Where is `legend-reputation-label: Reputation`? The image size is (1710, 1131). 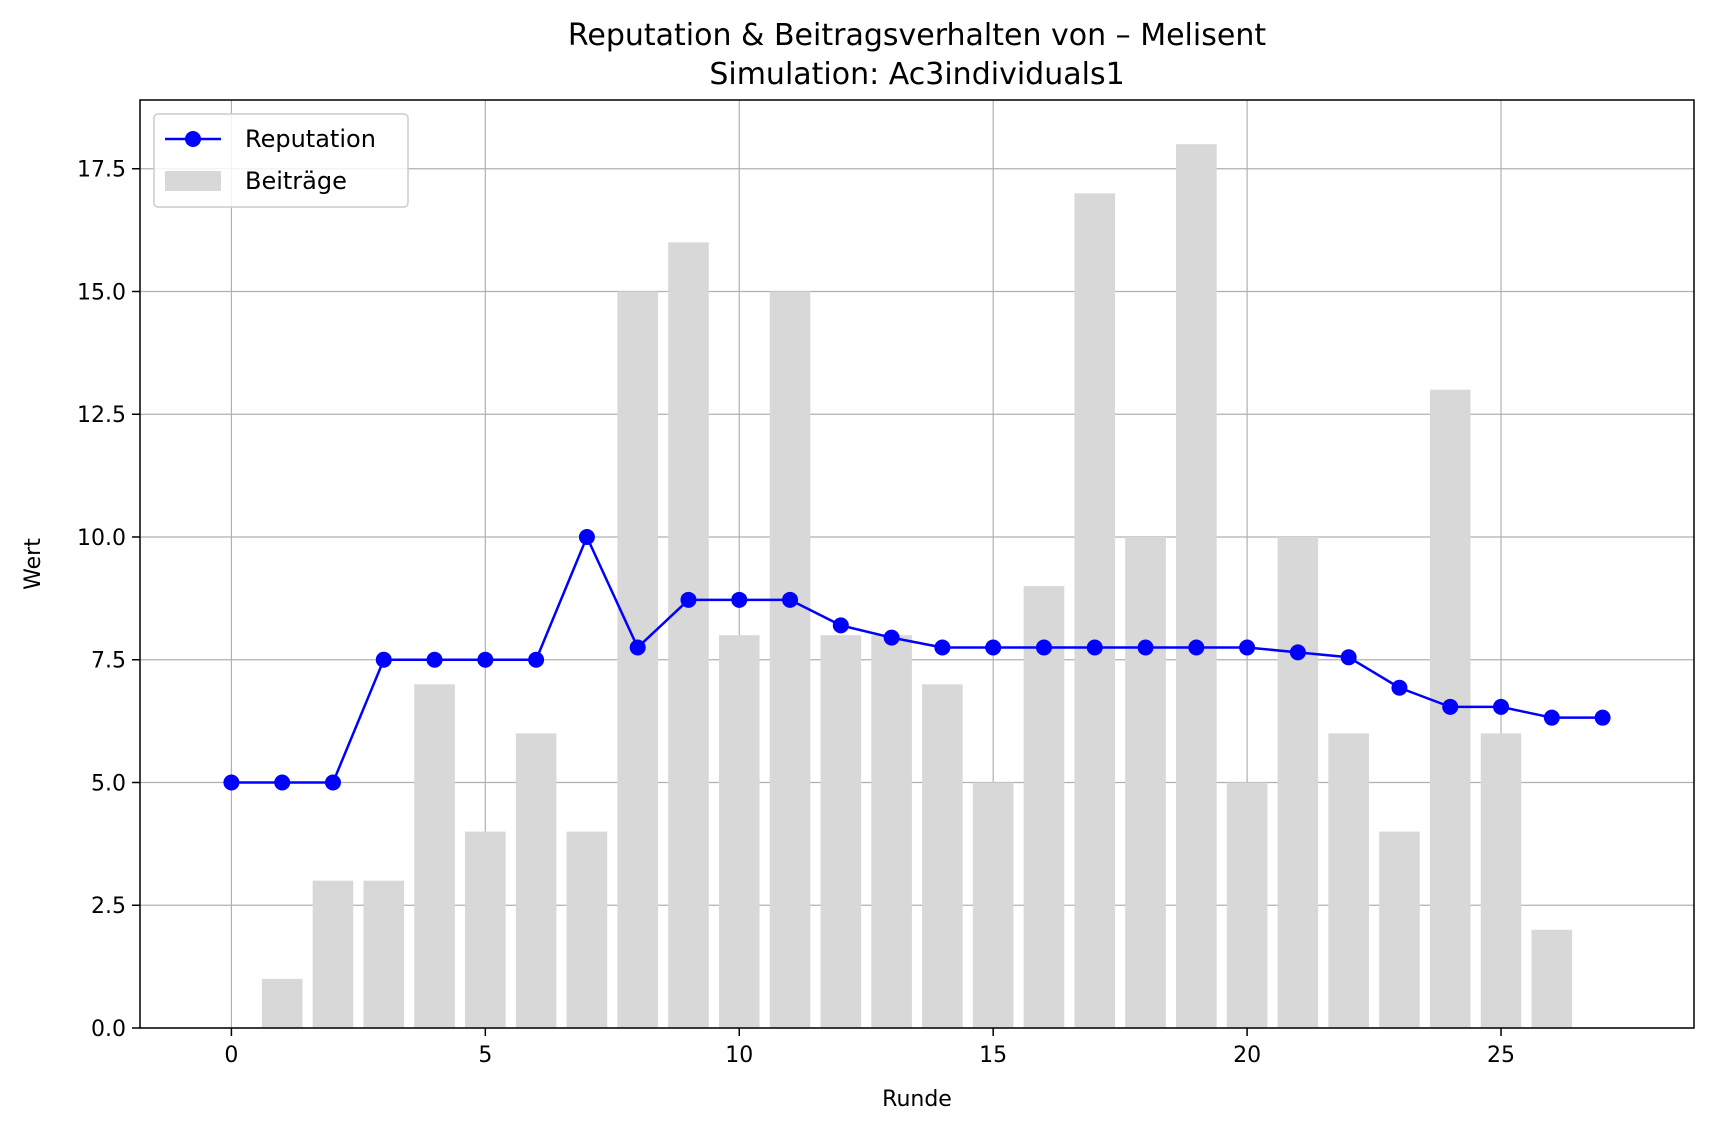 legend-reputation-label: Reputation is located at coordinates (310, 139).